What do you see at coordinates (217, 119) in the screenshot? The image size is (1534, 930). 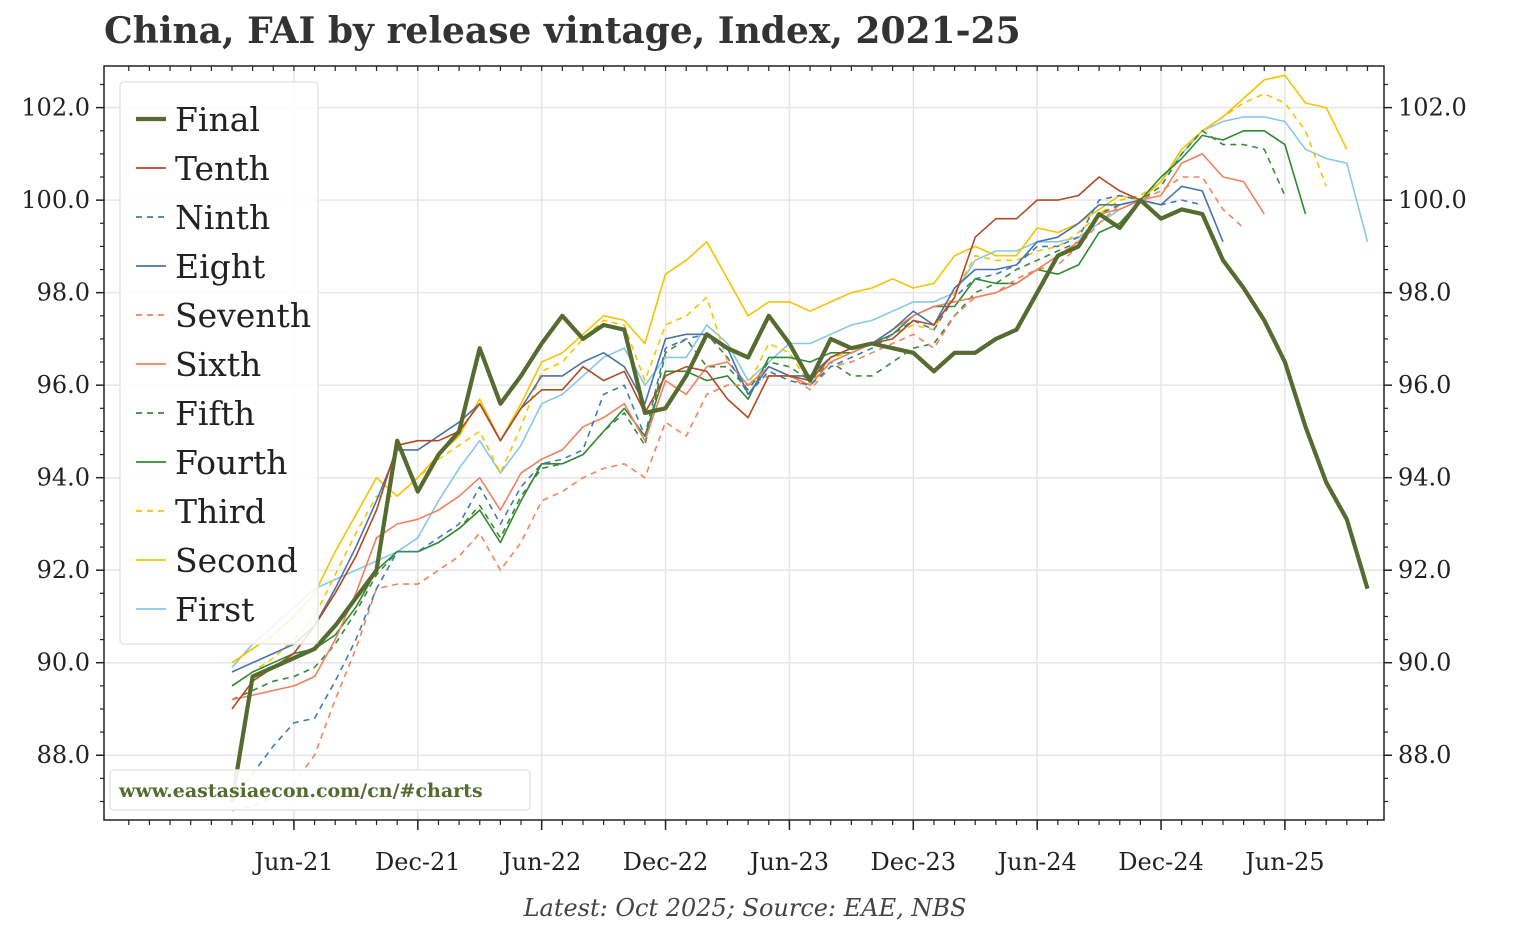 I see `legend-label-final: Final` at bounding box center [217, 119].